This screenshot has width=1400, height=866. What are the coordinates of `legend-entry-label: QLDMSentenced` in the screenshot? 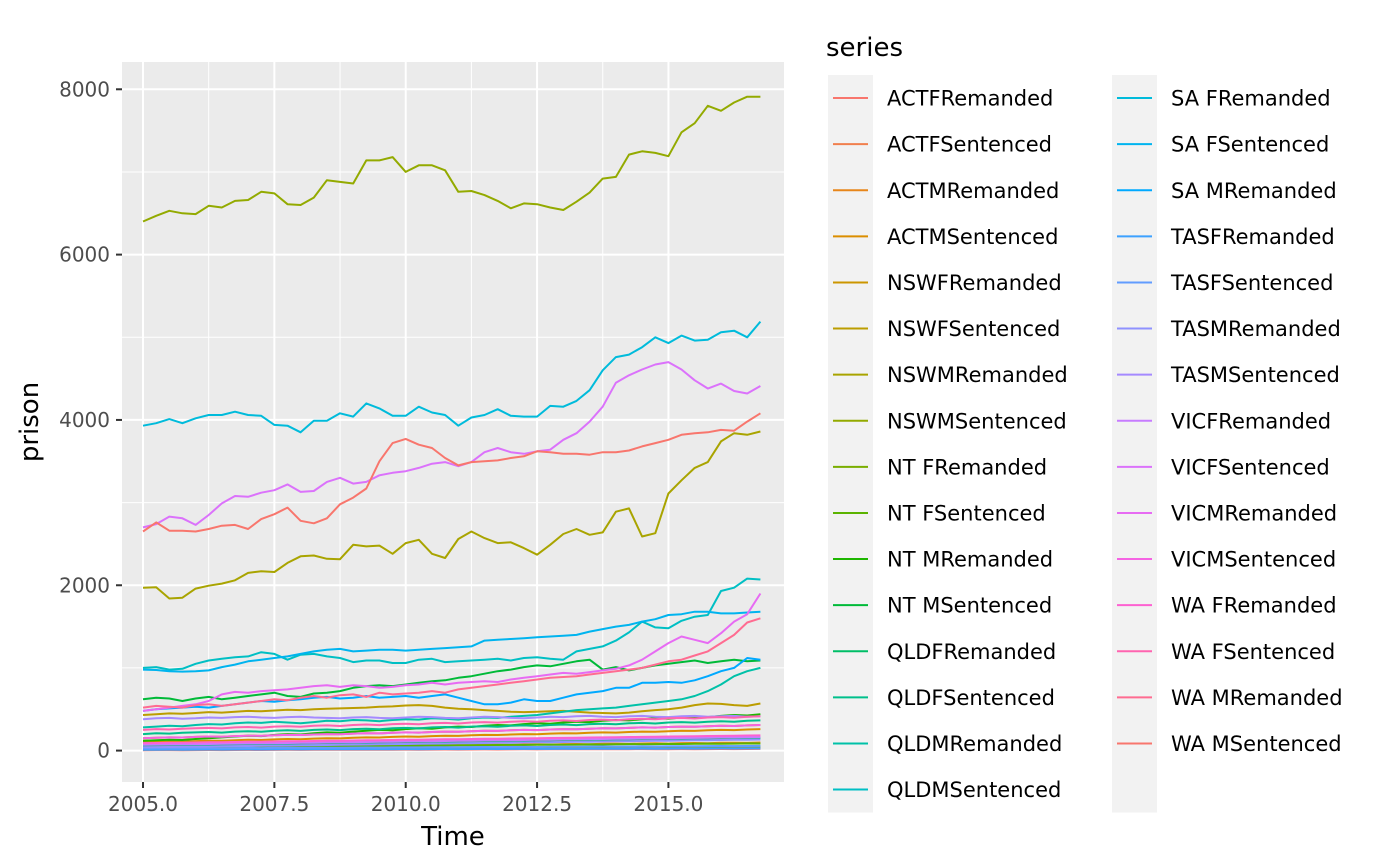 It's located at (974, 790).